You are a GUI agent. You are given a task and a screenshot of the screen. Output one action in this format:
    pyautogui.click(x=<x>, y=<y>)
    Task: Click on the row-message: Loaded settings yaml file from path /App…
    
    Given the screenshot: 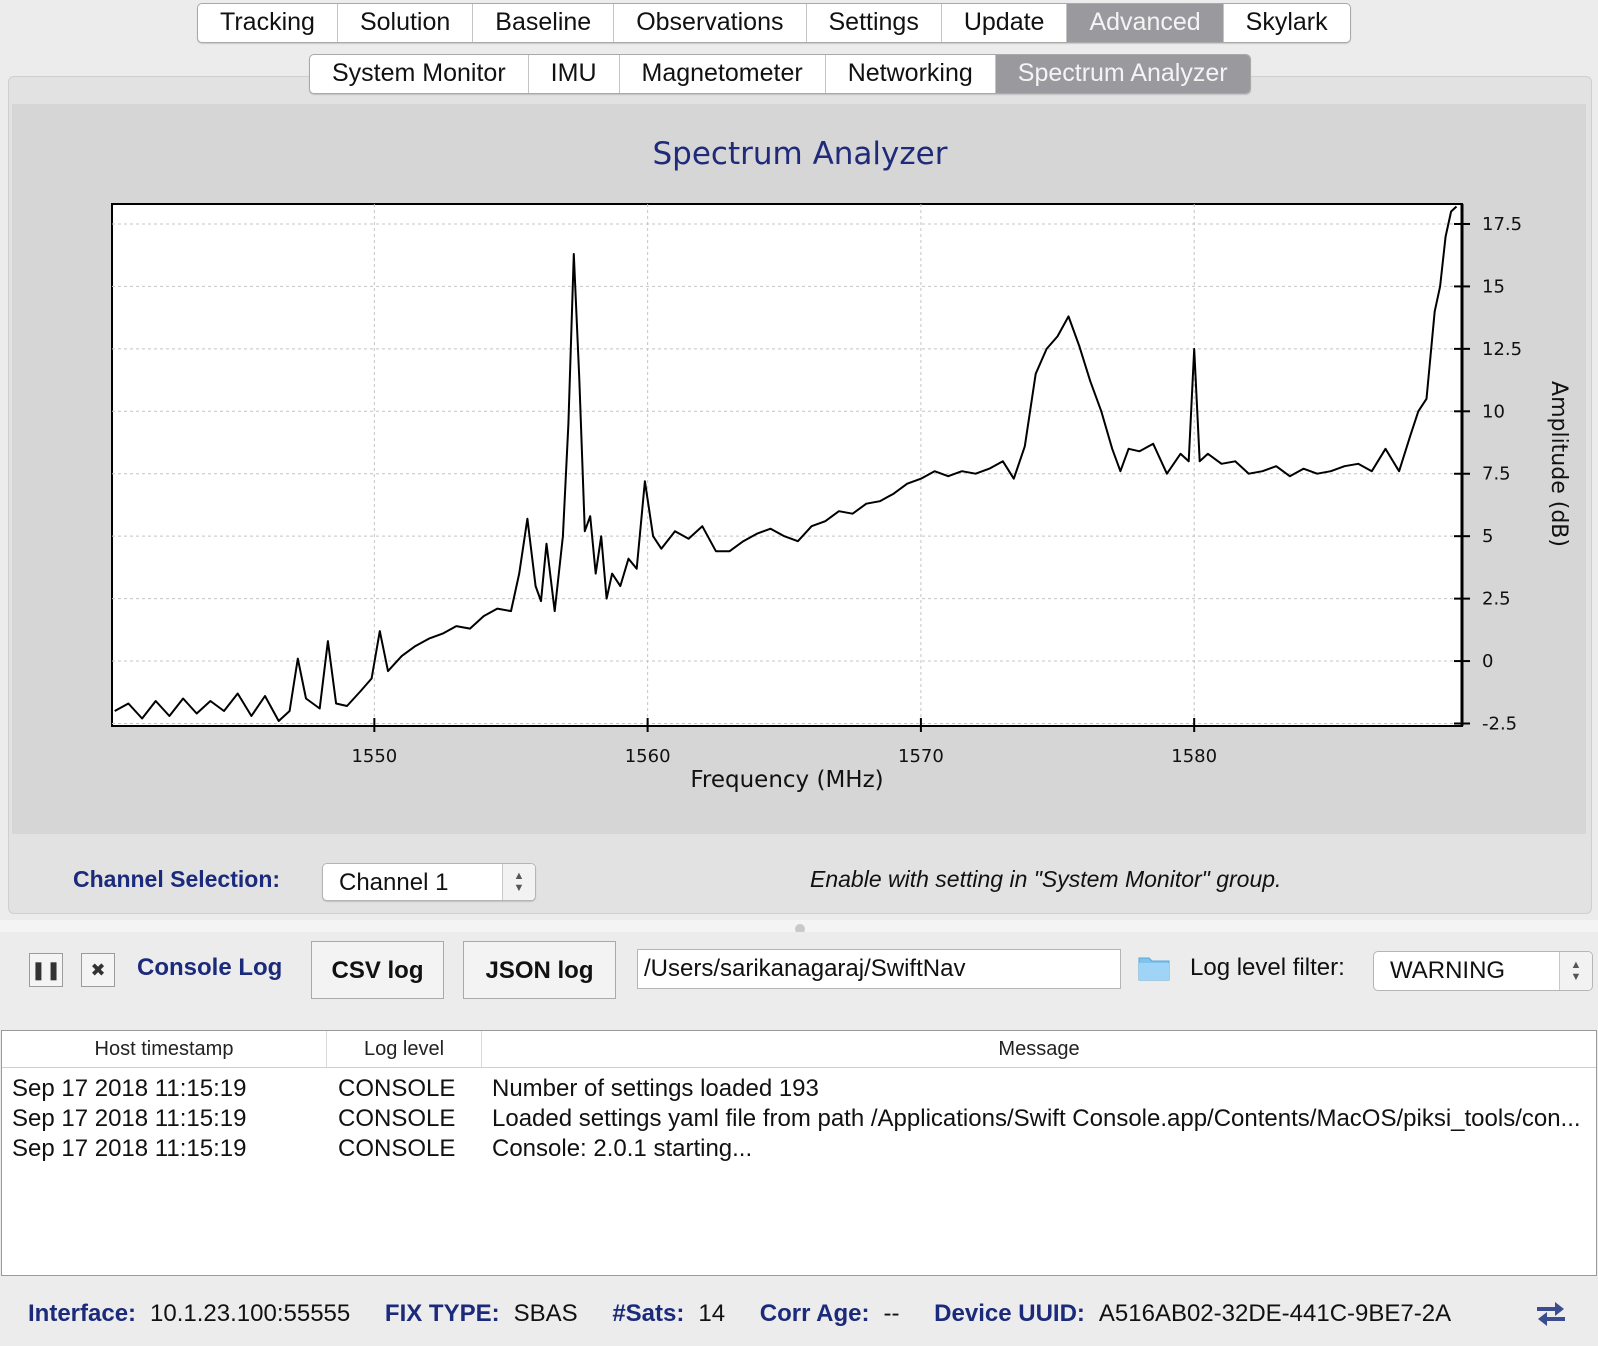 What is the action you would take?
    pyautogui.click(x=1036, y=1118)
    